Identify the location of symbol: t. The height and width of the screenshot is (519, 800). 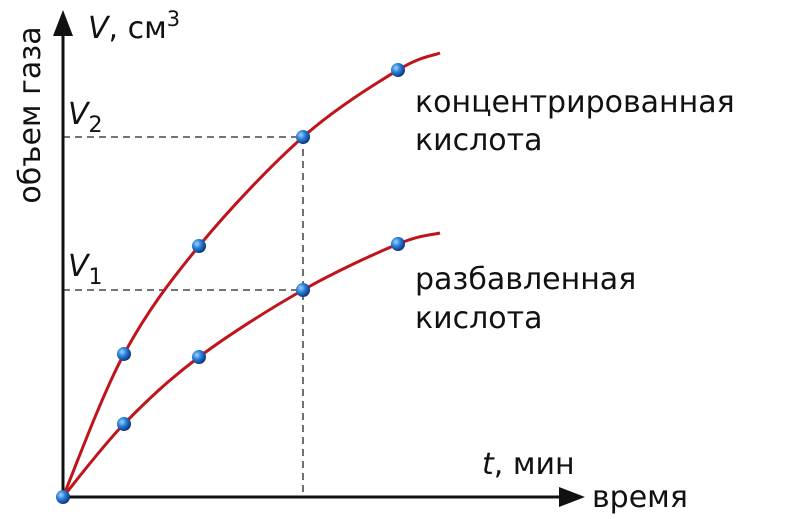
(488, 464).